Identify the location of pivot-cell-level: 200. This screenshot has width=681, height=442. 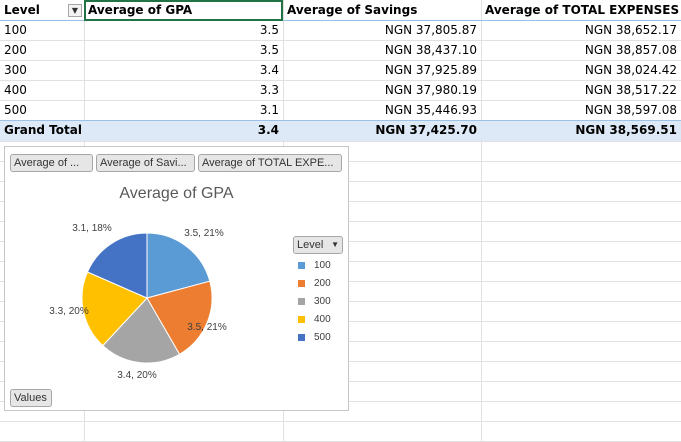
(15, 50).